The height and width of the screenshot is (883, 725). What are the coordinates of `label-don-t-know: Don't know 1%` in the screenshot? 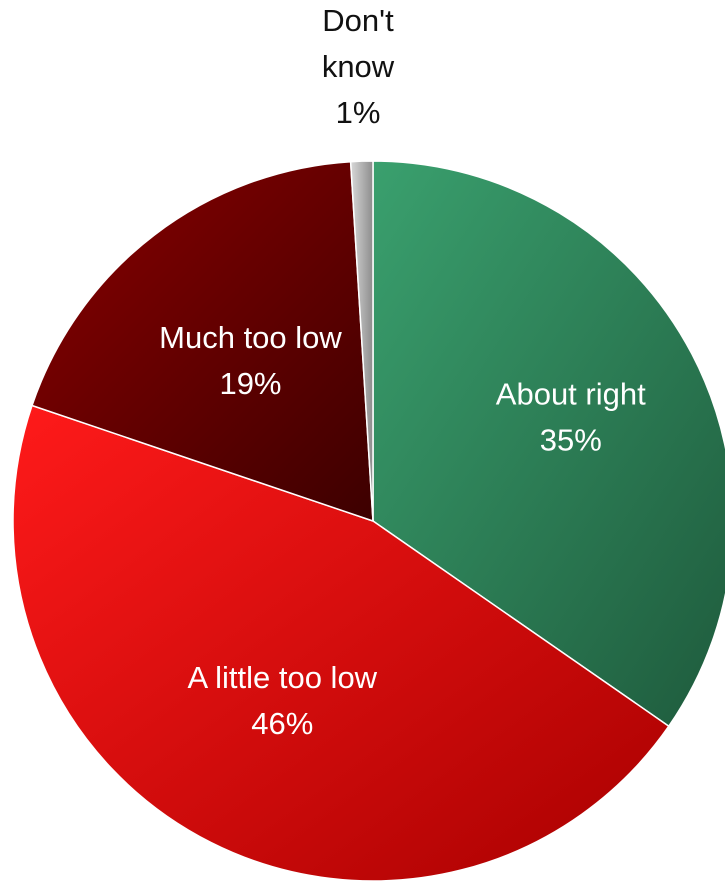 It's located at (358, 66).